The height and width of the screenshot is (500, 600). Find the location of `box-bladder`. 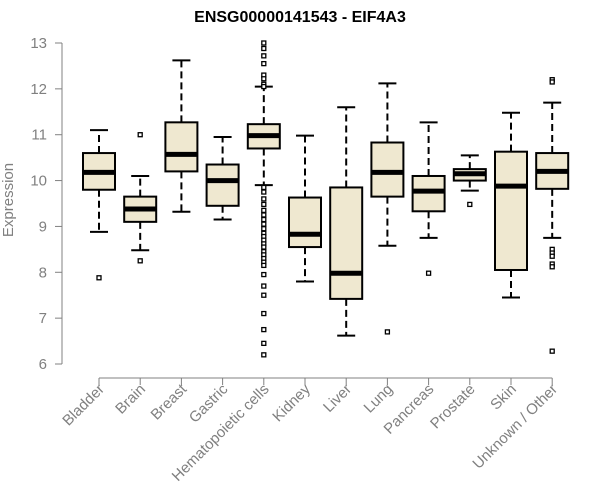

box-bladder is located at coordinates (99, 205).